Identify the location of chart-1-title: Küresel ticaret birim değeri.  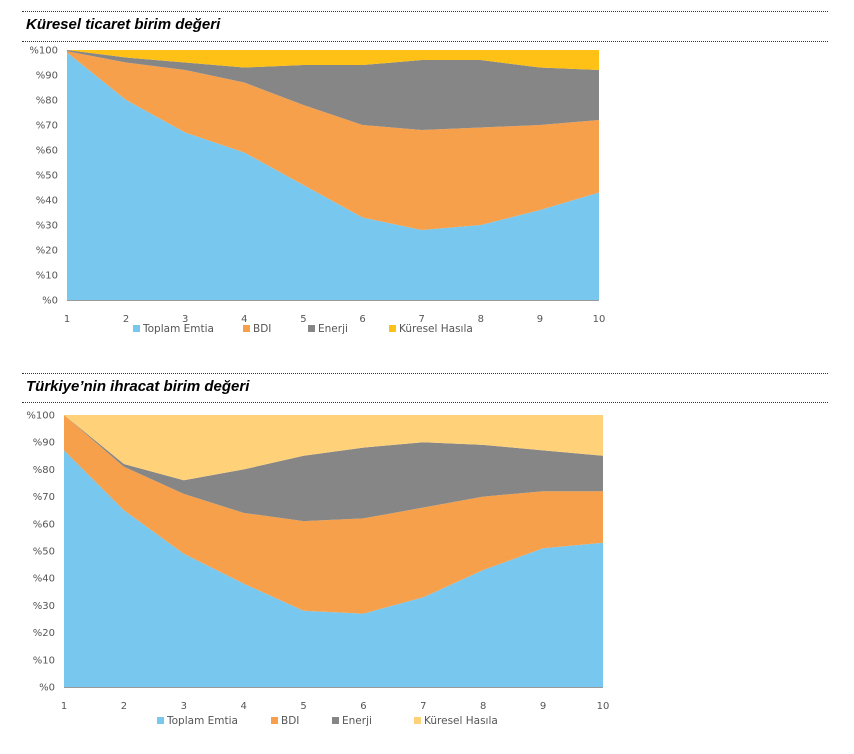
(123, 24).